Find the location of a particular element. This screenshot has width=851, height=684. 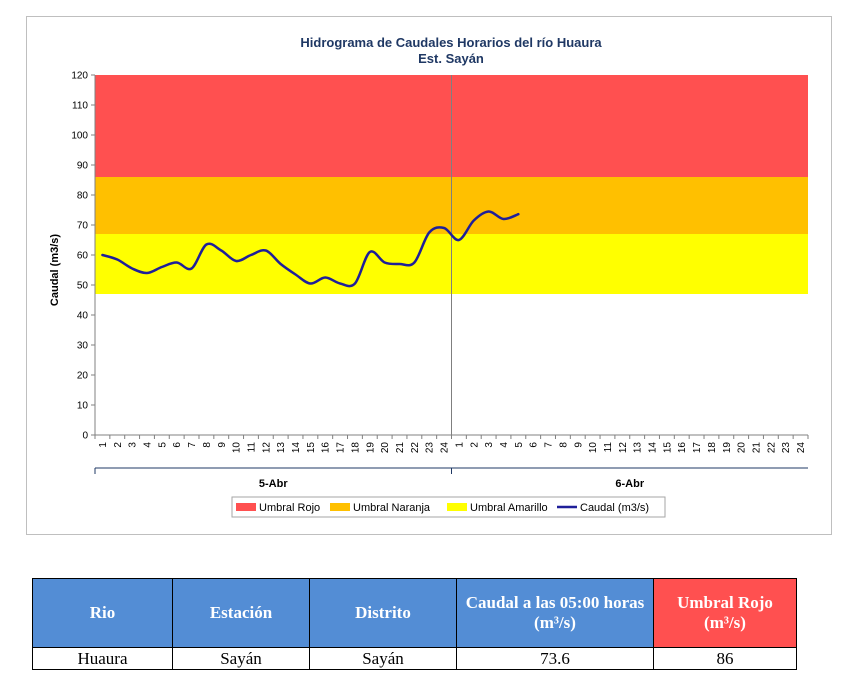

x-tick-label-32: 9 is located at coordinates (578, 445).